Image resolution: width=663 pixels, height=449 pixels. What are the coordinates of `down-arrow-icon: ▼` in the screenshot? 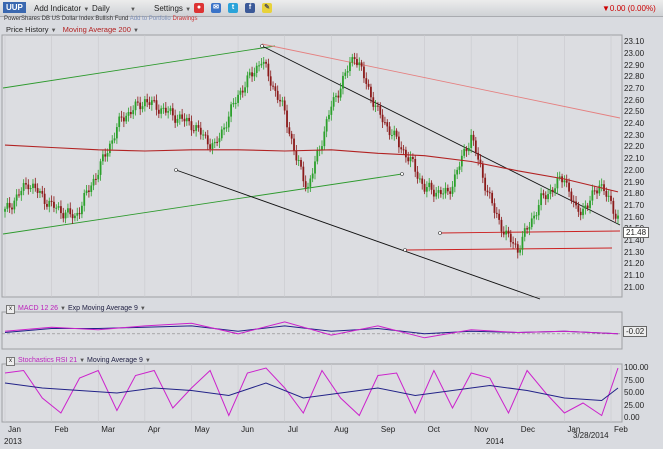 It's located at (606, 8).